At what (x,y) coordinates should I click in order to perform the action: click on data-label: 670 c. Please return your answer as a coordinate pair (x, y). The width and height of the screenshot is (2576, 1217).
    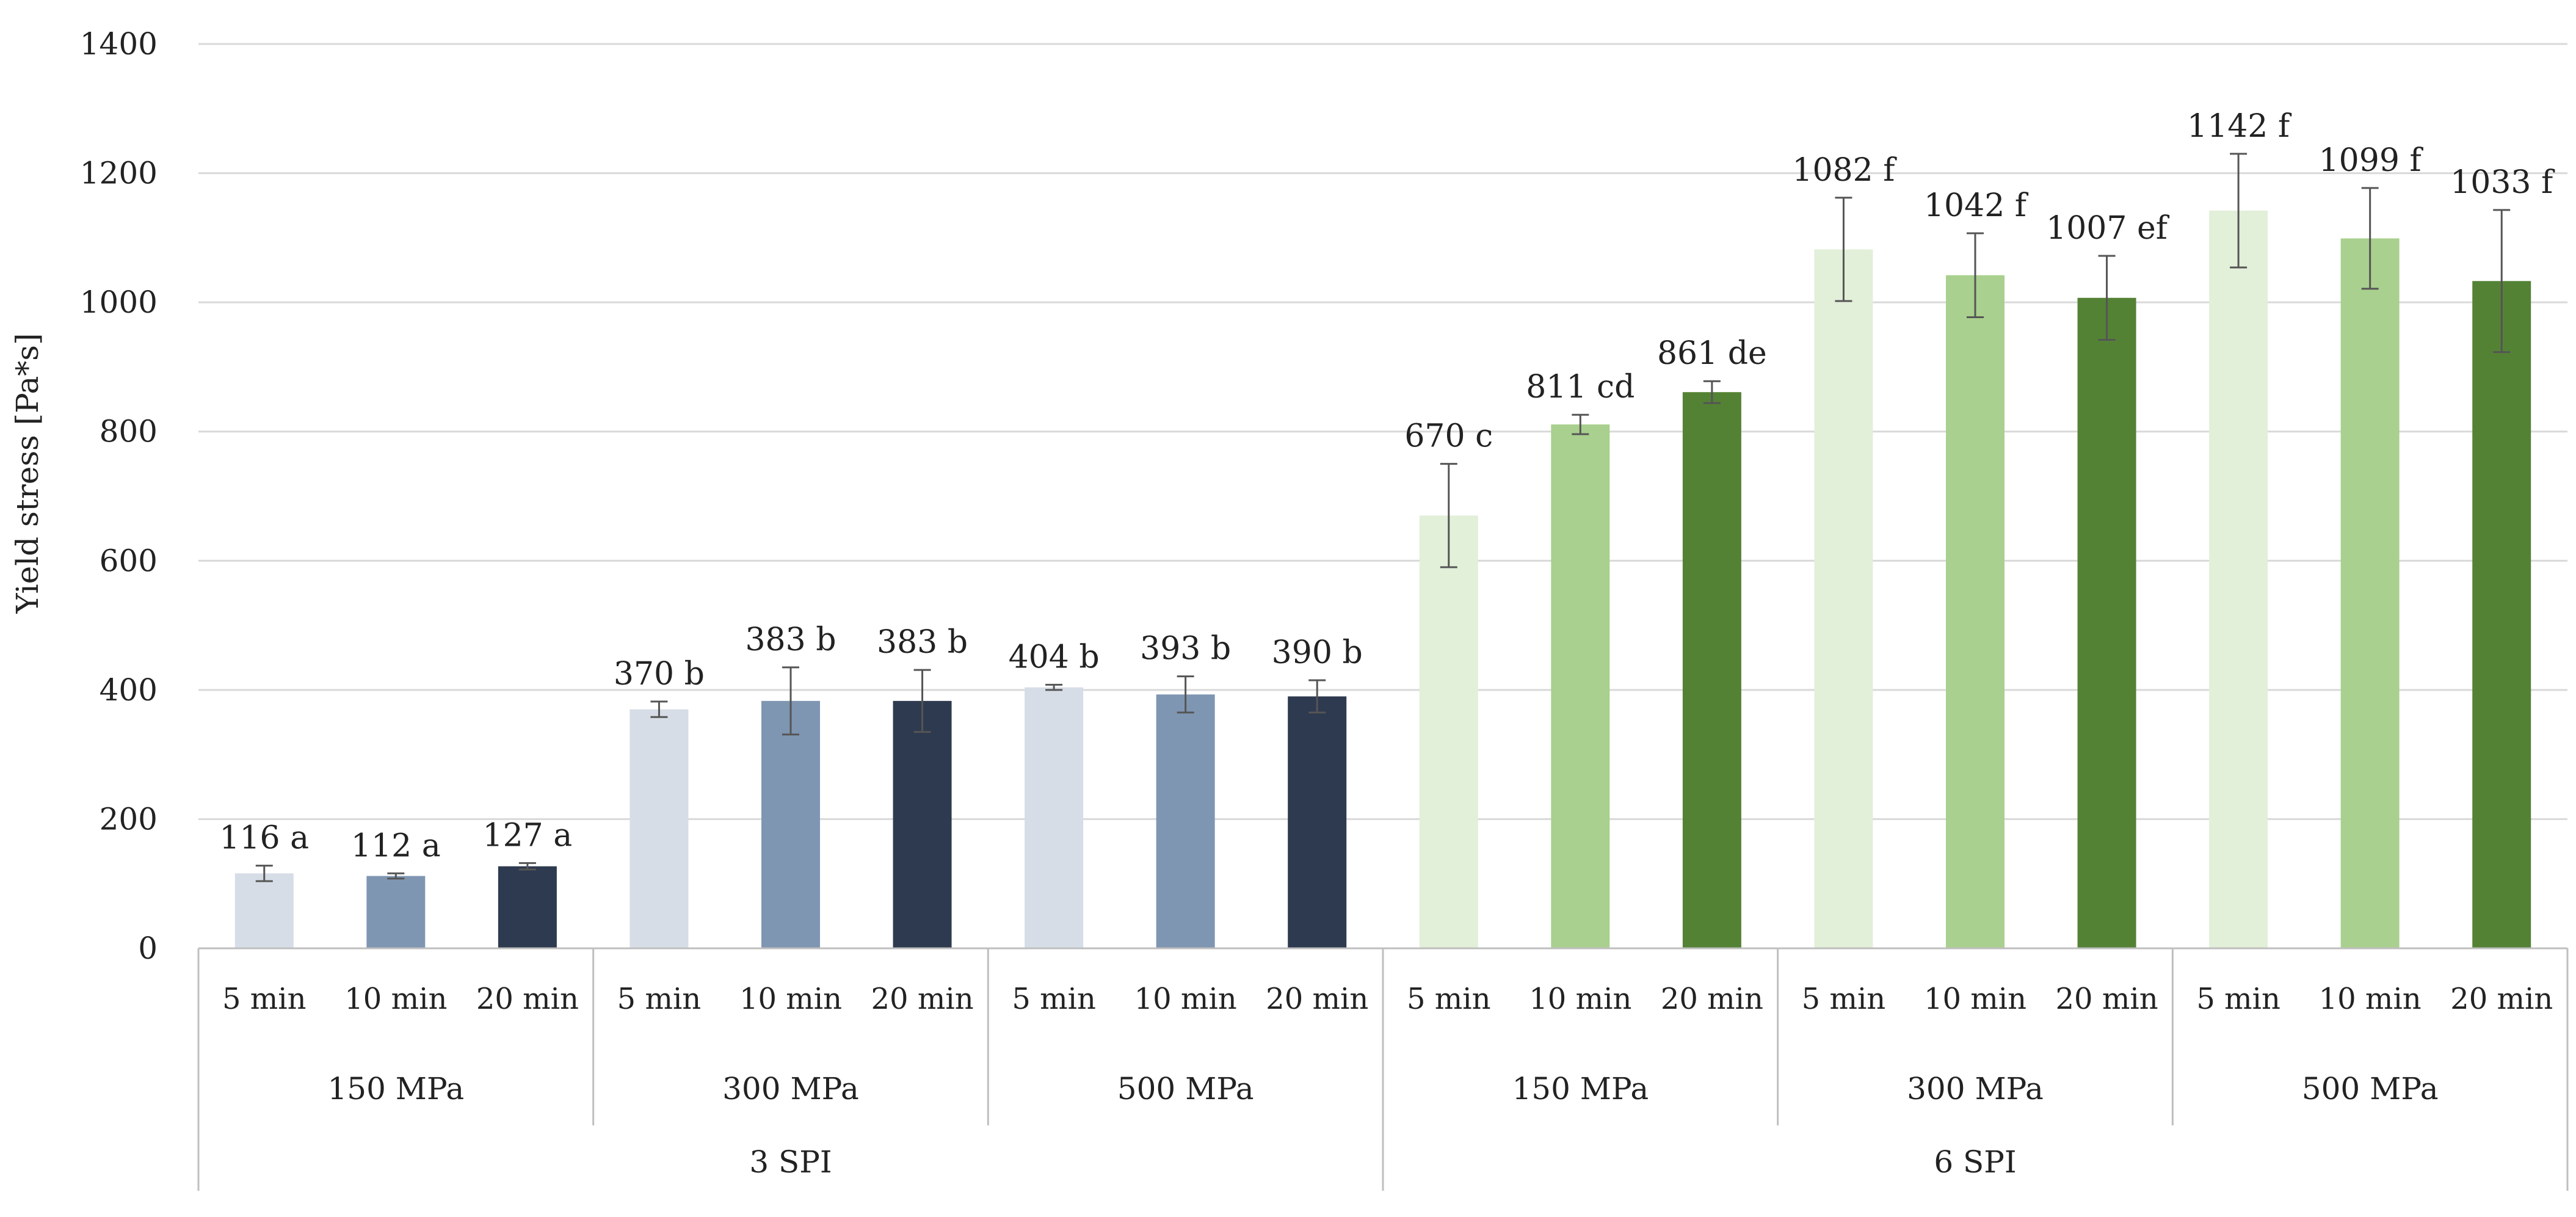
    Looking at the image, I should click on (1448, 436).